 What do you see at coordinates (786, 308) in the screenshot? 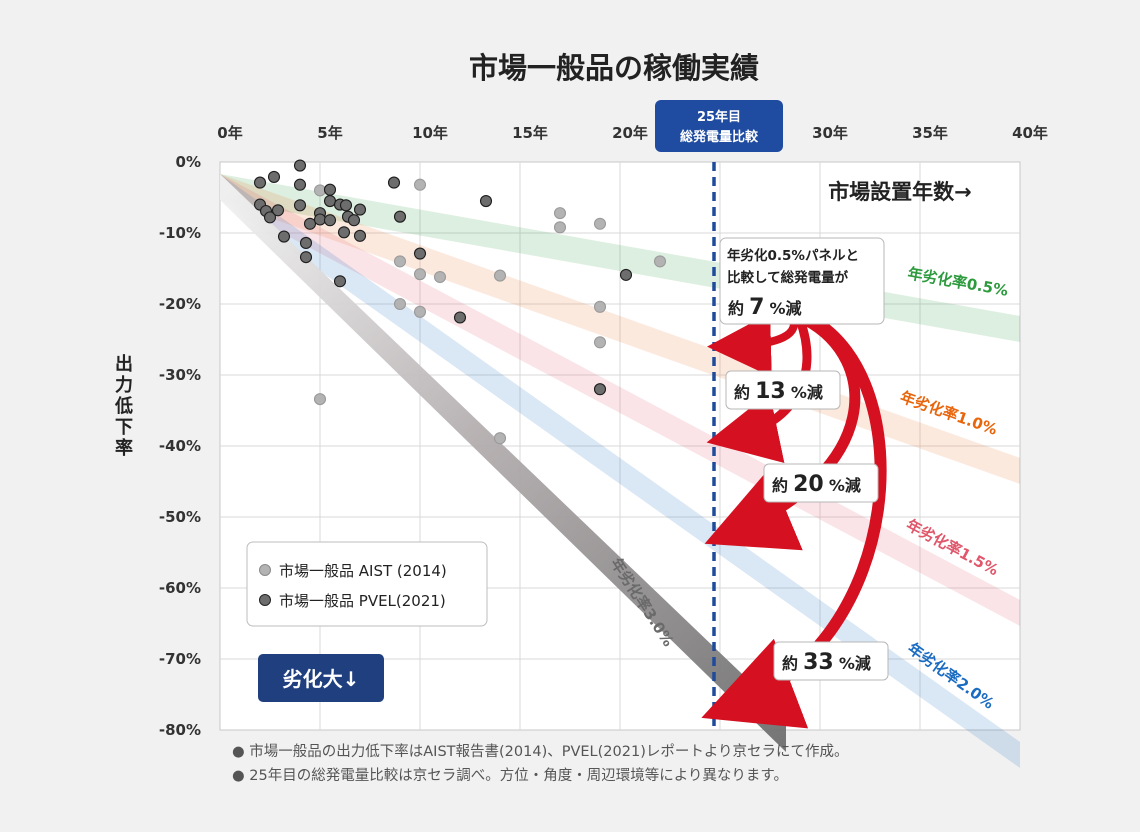
I see `callout-7-suffix: %減` at bounding box center [786, 308].